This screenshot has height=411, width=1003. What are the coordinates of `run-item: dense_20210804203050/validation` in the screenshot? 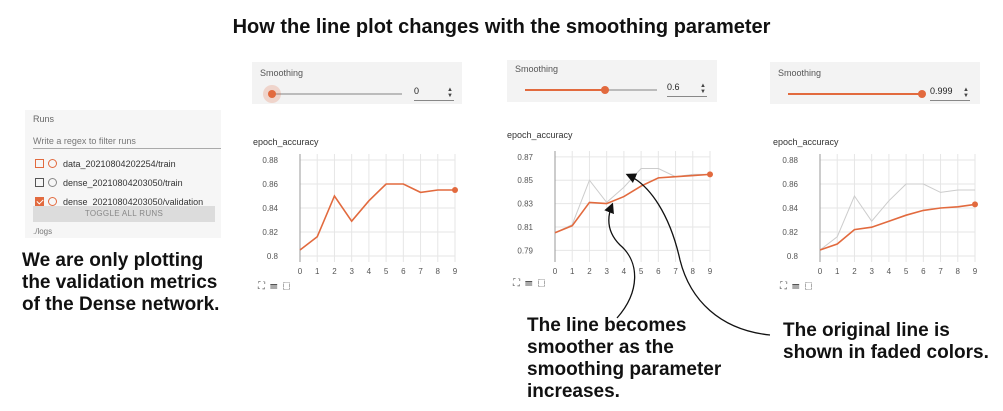 It's located at (119, 201).